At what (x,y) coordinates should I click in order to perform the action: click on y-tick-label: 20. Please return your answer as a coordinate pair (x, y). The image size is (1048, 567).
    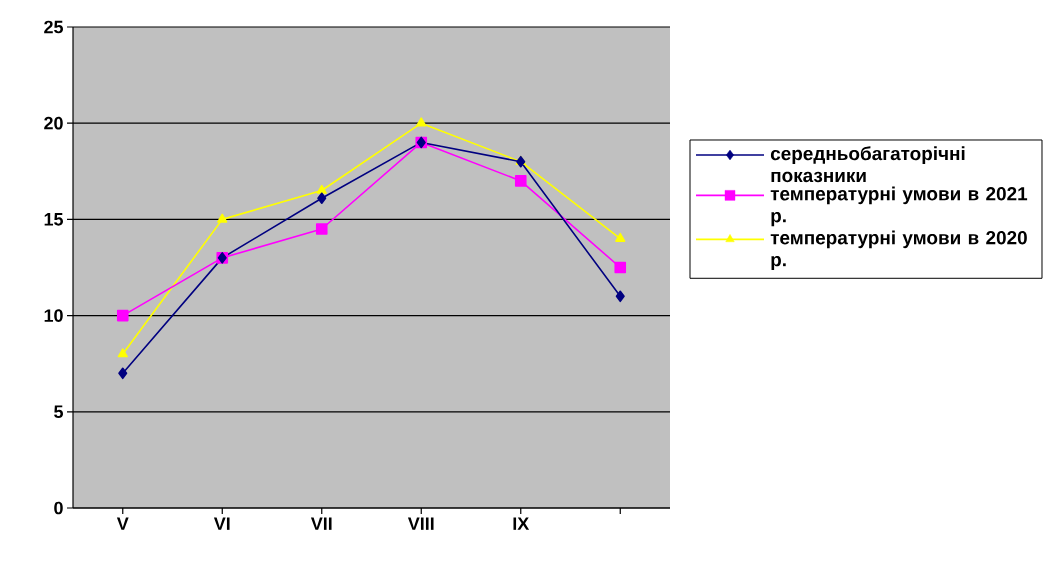
    Looking at the image, I should click on (53, 123).